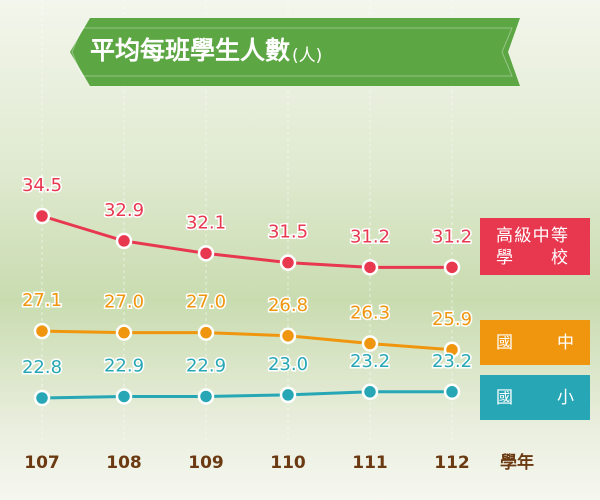 This screenshot has width=600, height=500. I want to click on legend-label: 國小, so click(535, 397).